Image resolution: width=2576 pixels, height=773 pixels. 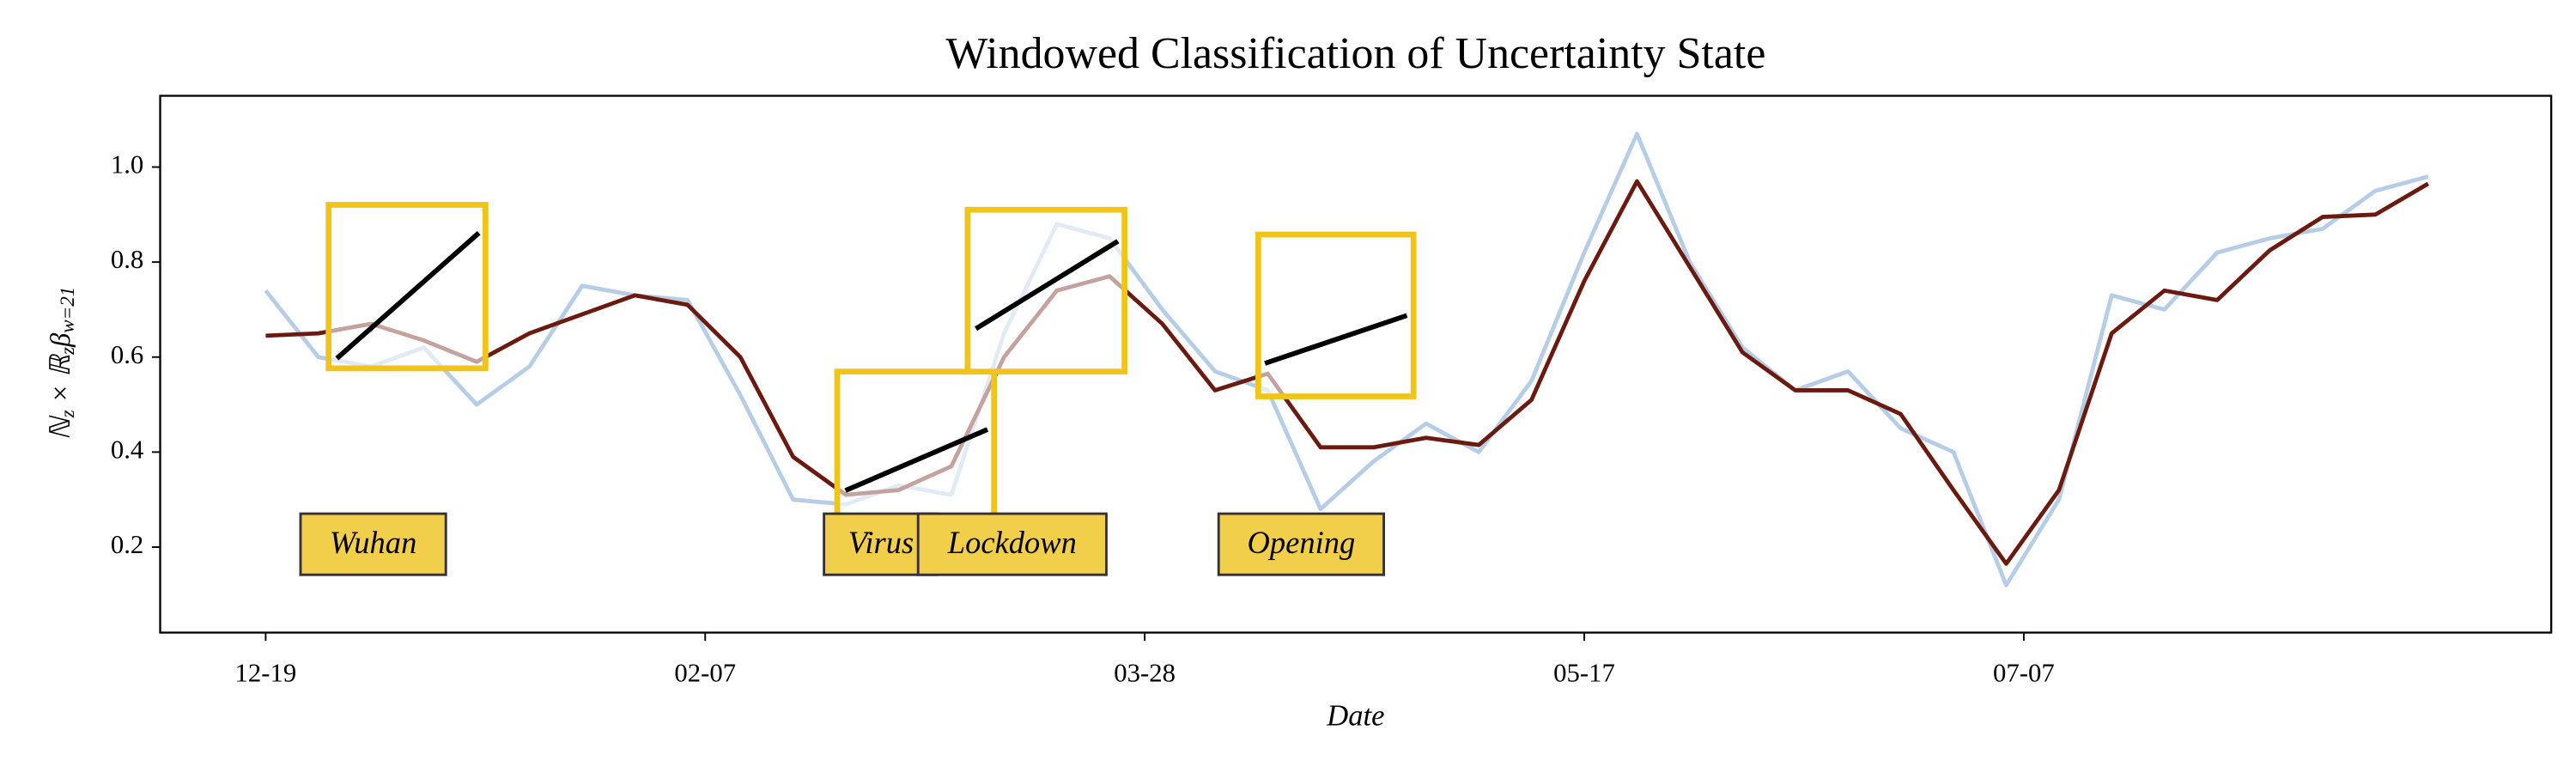 What do you see at coordinates (61, 340) in the screenshot?
I see `y-label-part: β` at bounding box center [61, 340].